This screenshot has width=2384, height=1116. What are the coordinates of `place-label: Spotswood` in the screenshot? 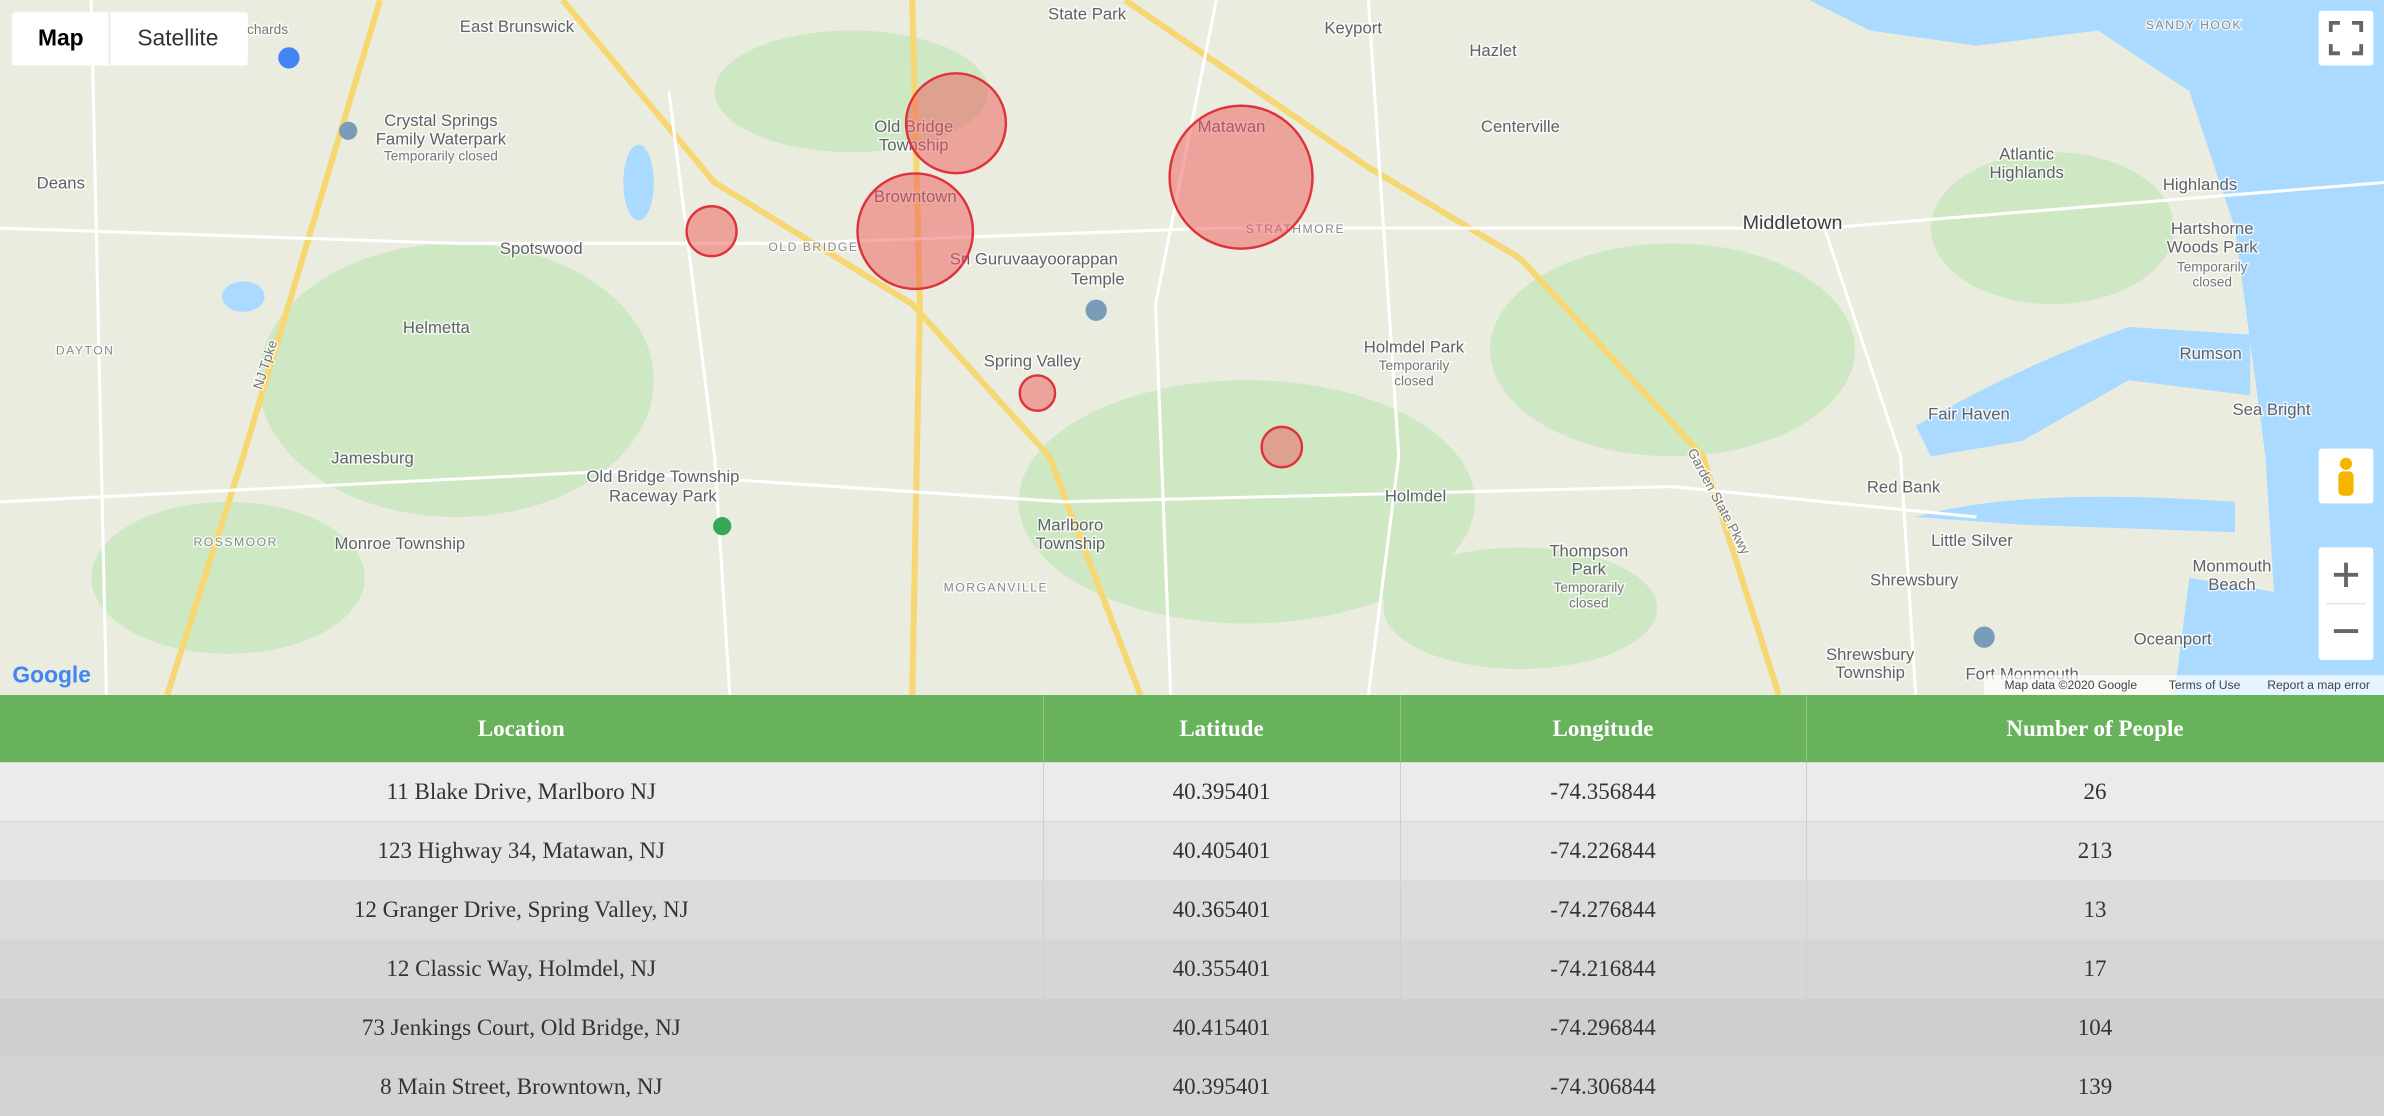 It's located at (541, 248).